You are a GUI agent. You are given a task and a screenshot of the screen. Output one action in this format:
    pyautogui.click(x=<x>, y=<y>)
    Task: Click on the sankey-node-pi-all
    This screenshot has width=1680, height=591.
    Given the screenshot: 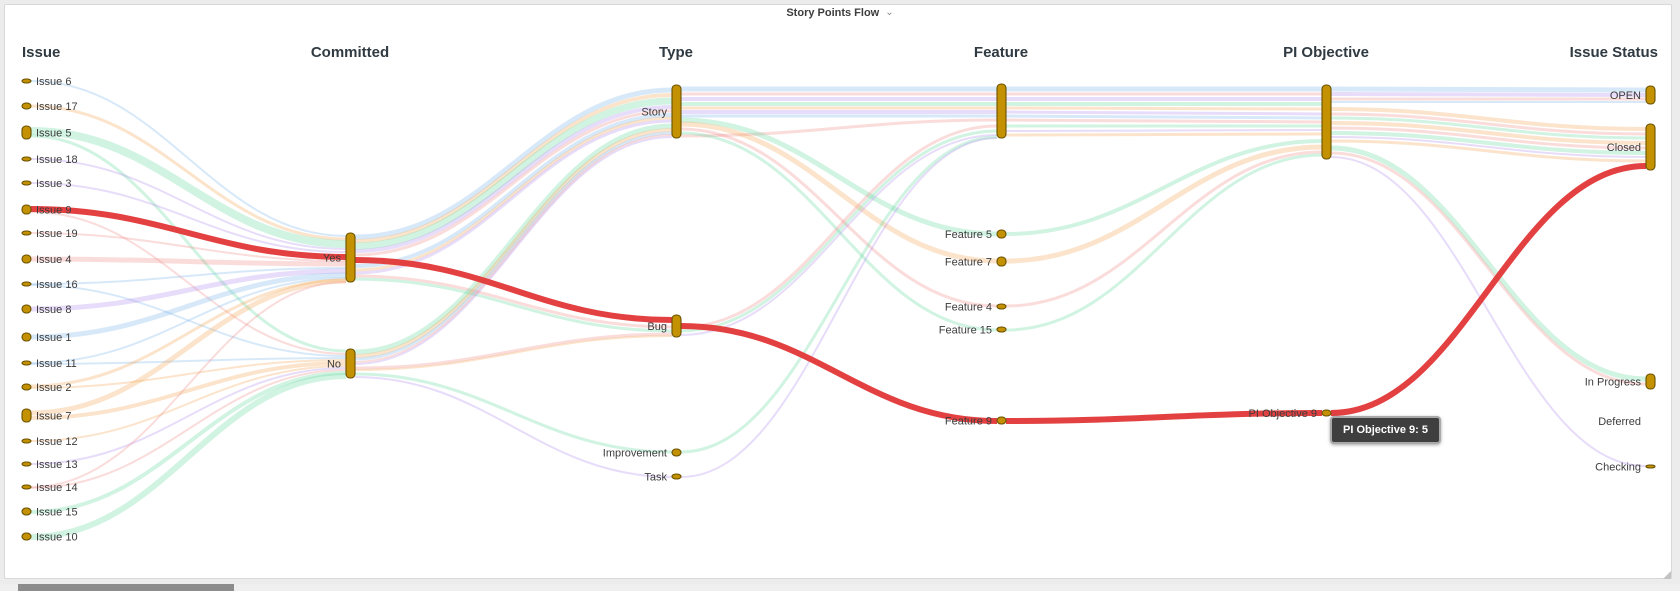 What is the action you would take?
    pyautogui.click(x=1326, y=122)
    